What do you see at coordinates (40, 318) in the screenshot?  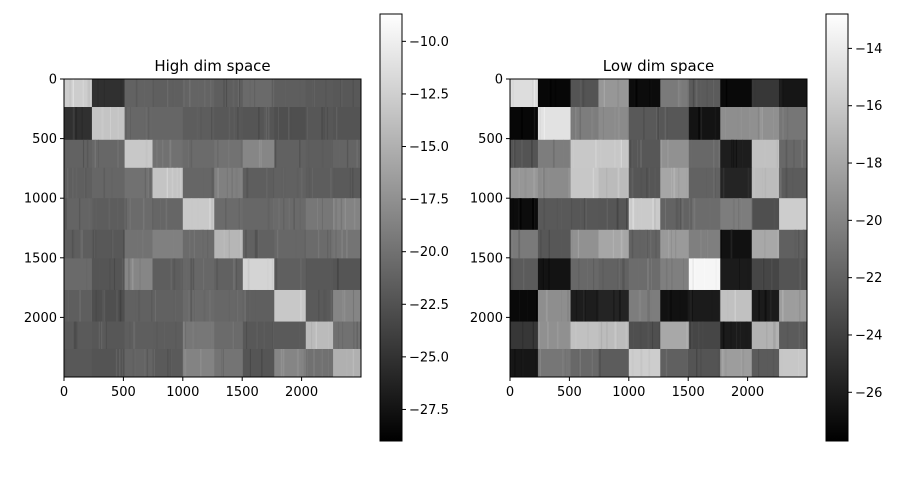 I see `y-tick-label: 2000` at bounding box center [40, 318].